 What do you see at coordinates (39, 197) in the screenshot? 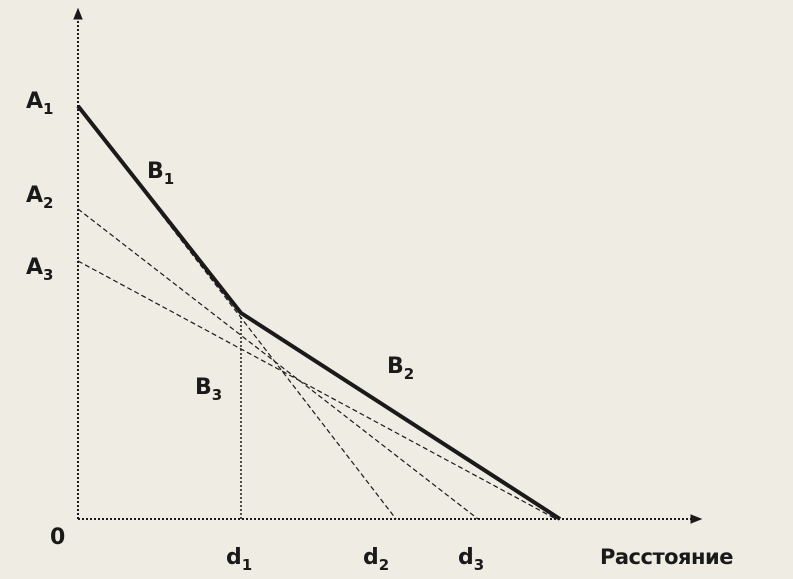
I see `a2-label: A2` at bounding box center [39, 197].